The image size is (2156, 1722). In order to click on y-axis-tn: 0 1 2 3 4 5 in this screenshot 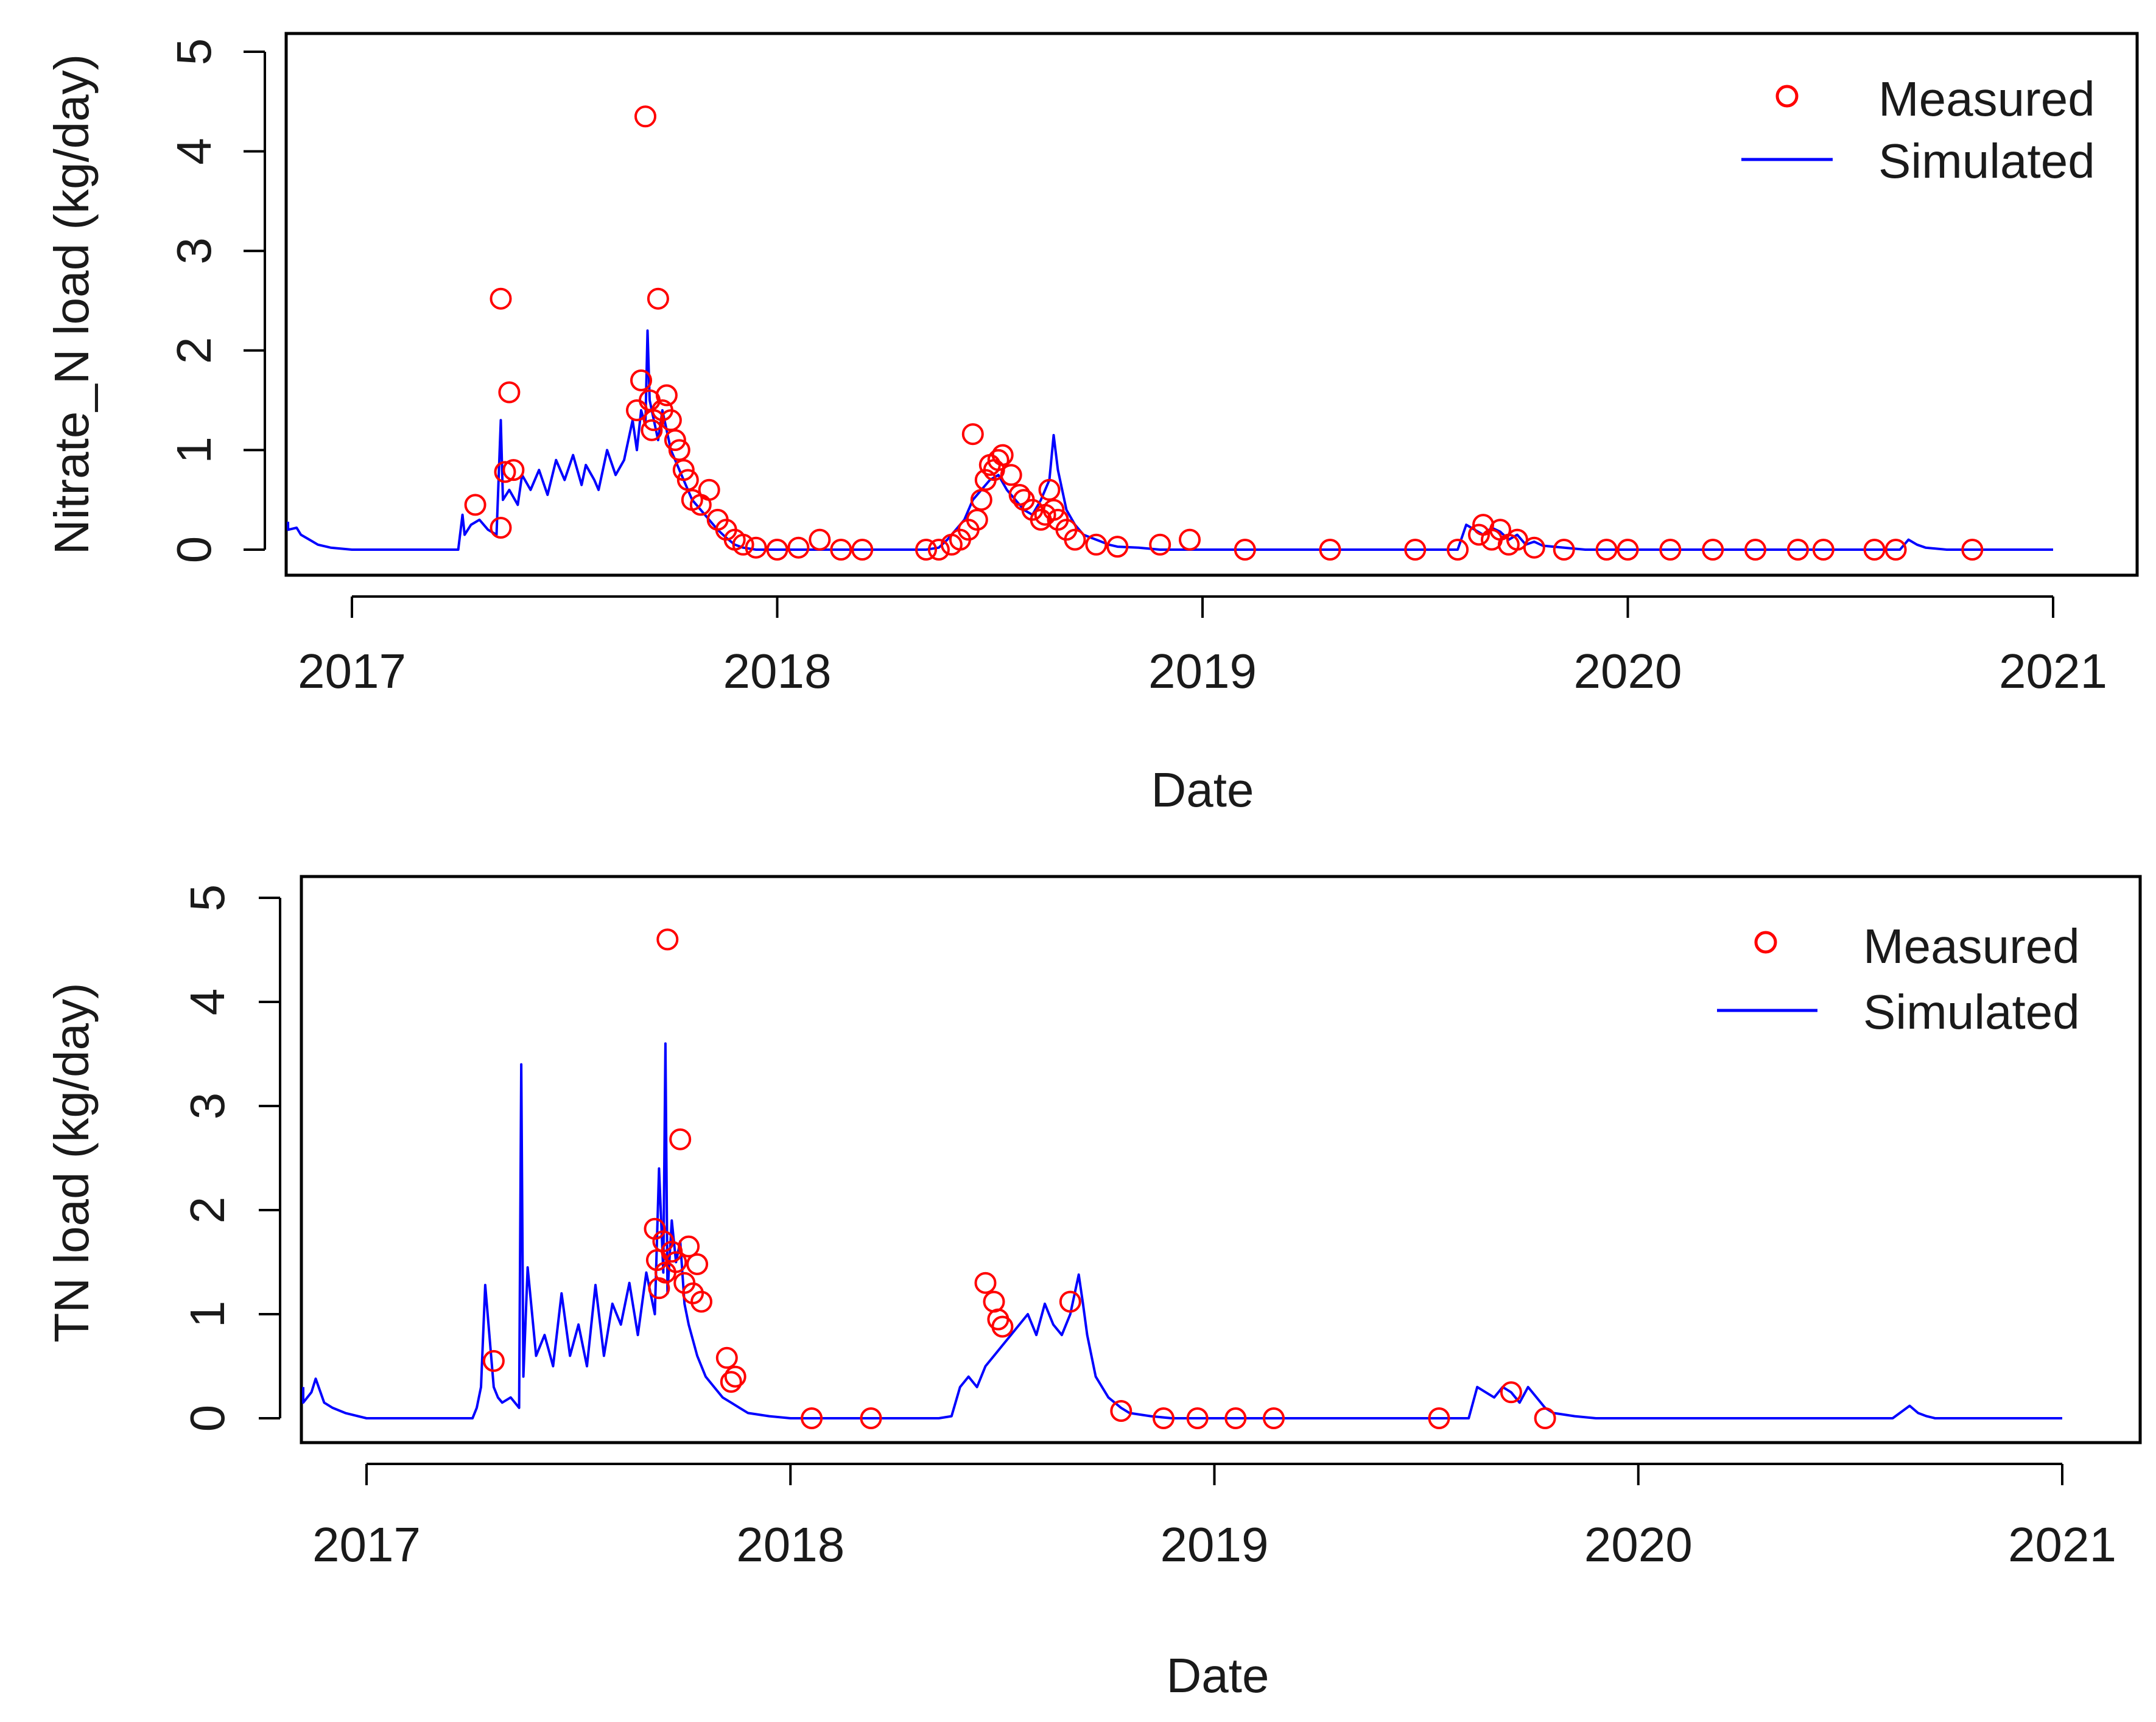, I will do `click(230, 1158)`.